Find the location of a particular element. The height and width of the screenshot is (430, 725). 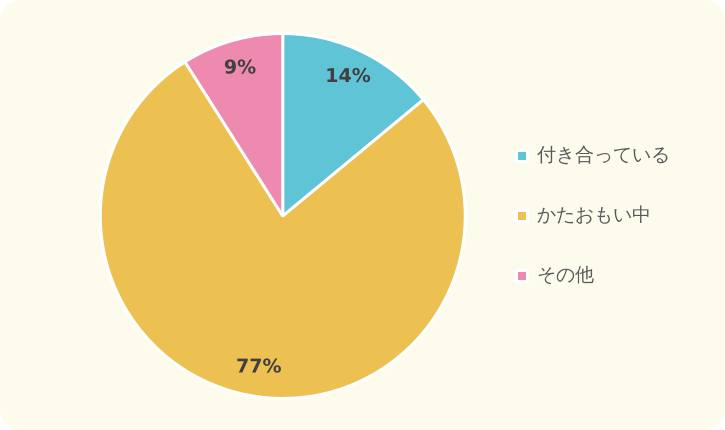

legend-label: 付き合っている is located at coordinates (603, 155).